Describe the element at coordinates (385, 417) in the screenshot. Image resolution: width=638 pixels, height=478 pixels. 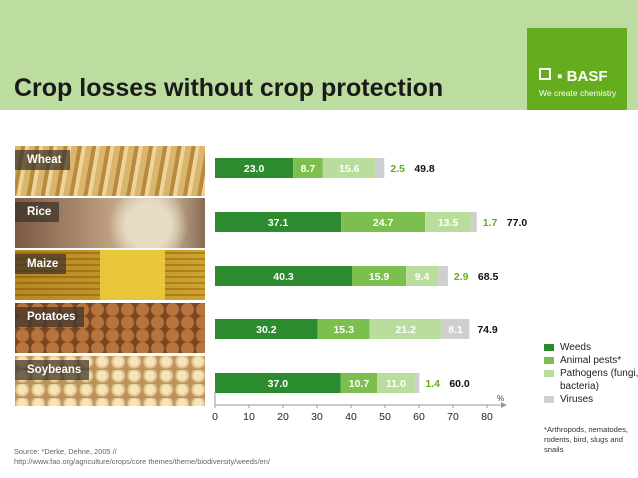
I see `x-tick-label-50: 50` at that location.